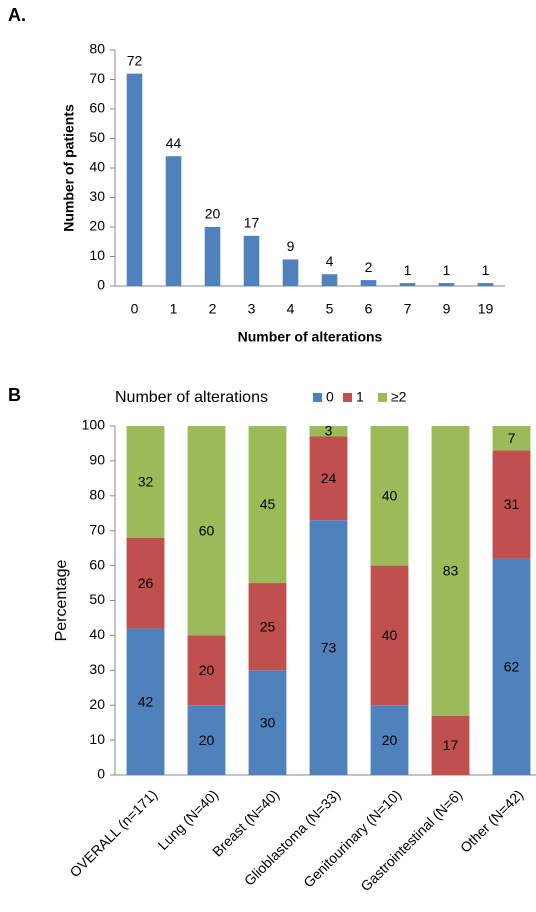 This screenshot has height=912, width=536. I want to click on legend-label: 1, so click(360, 397).